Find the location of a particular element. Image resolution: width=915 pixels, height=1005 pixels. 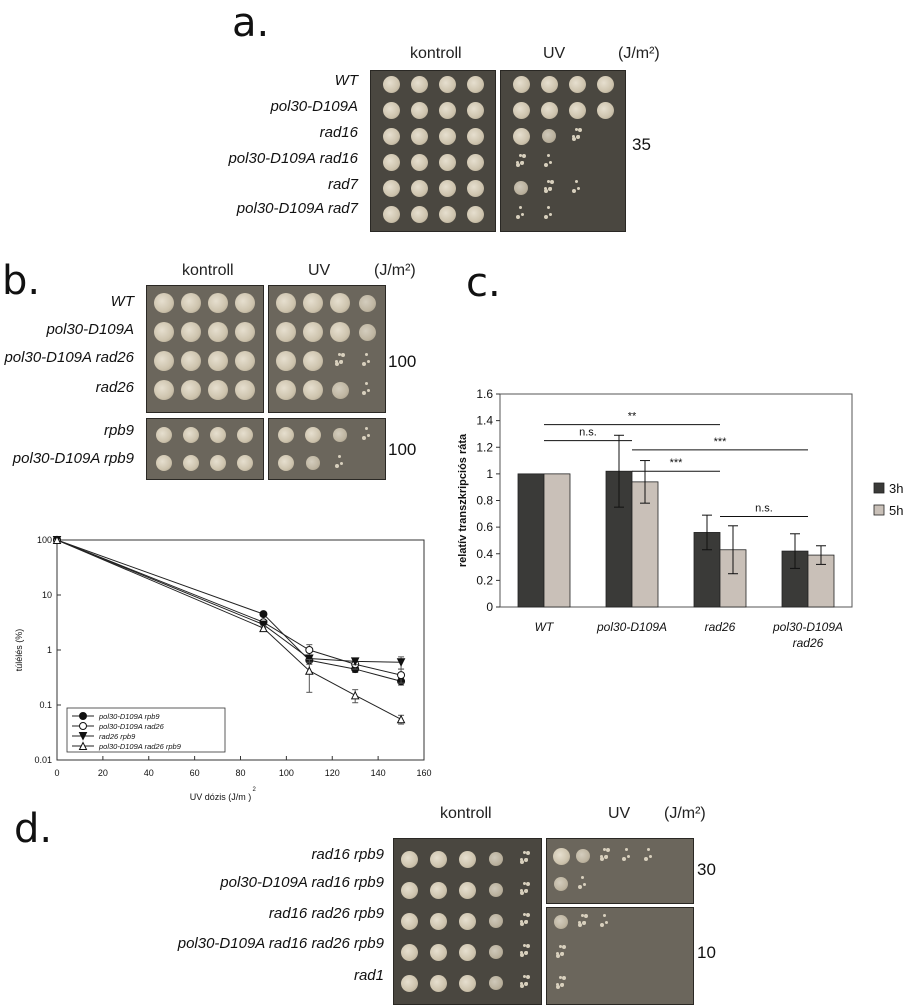

panel-d-dose-bottom: 10 is located at coordinates (706, 952).